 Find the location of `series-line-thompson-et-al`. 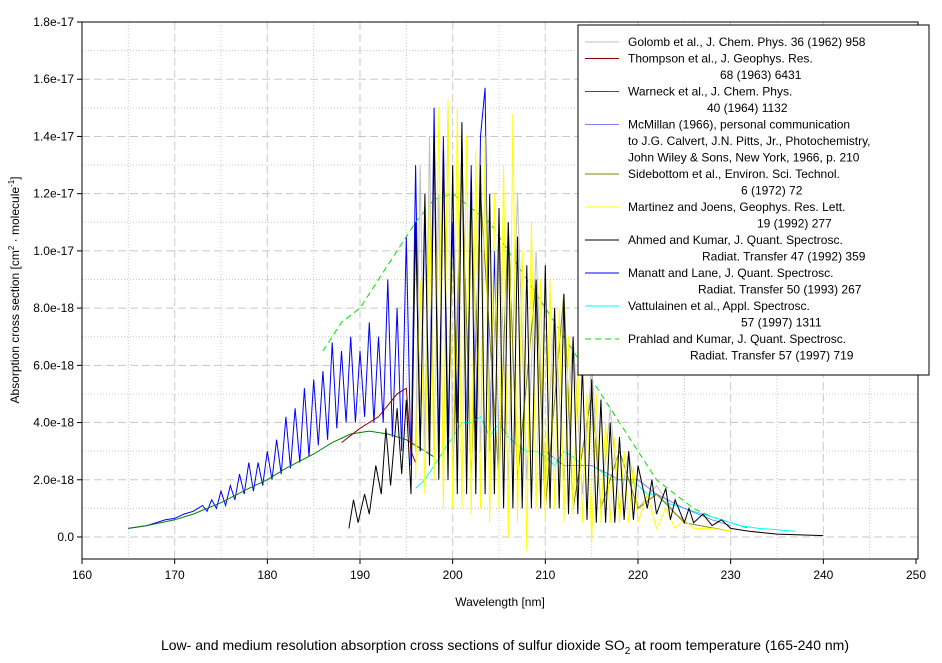

series-line-thompson-et-al is located at coordinates (379, 425).